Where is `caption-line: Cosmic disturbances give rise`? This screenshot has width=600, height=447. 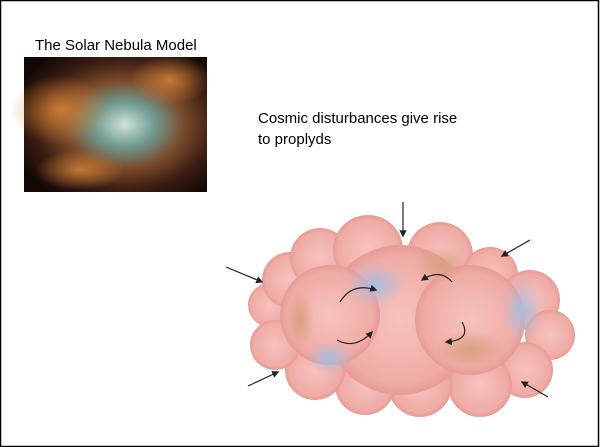
caption-line: Cosmic disturbances give rise is located at coordinates (357, 118).